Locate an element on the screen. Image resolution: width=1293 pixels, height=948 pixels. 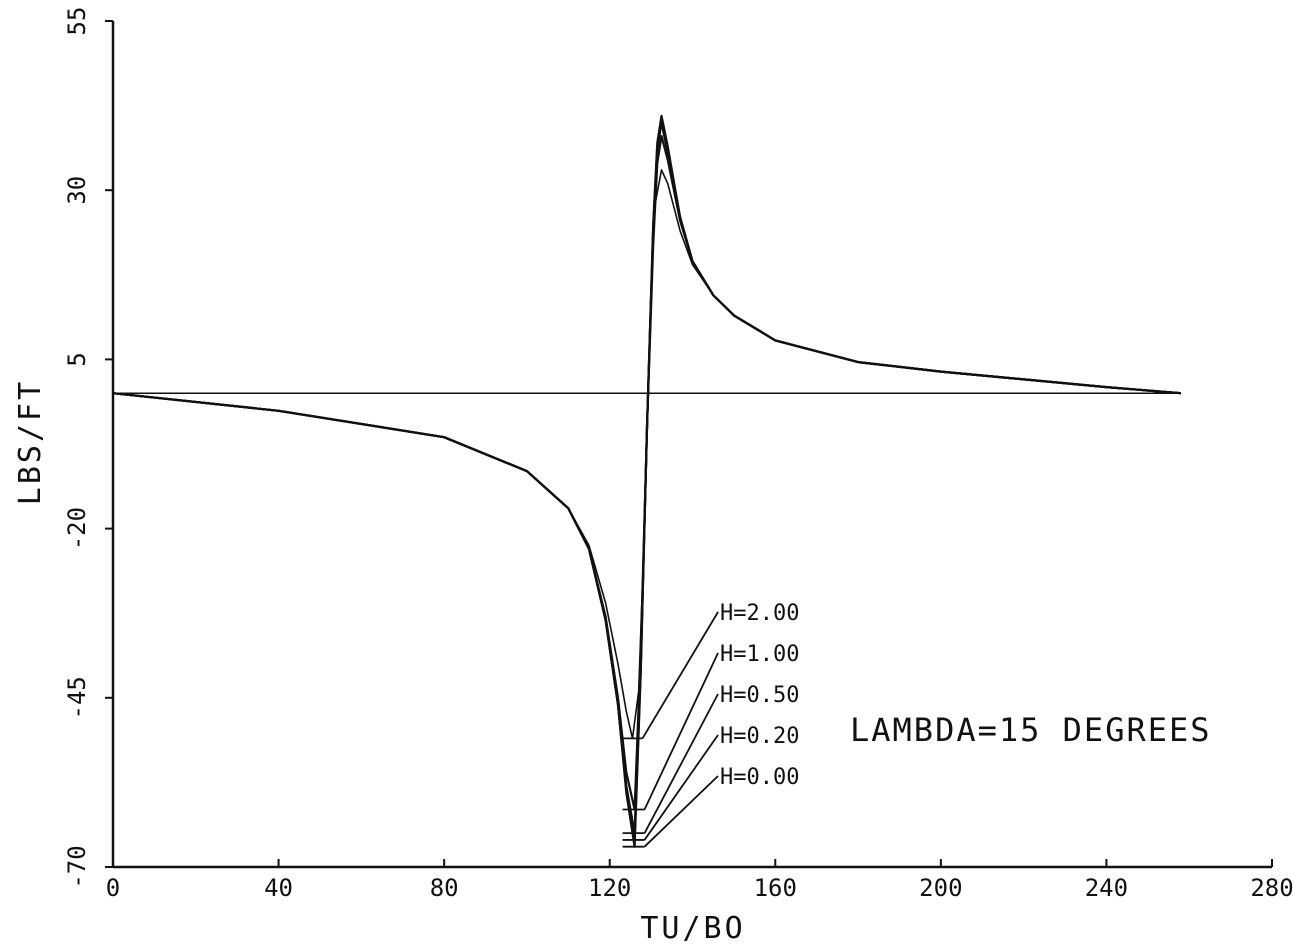
legend-label: H=0.20 is located at coordinates (759, 736).